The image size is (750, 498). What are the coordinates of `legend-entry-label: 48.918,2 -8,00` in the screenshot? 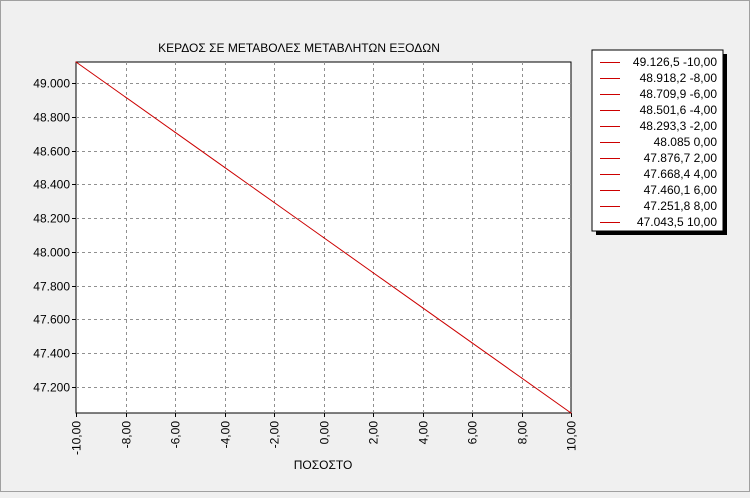 It's located at (679, 78).